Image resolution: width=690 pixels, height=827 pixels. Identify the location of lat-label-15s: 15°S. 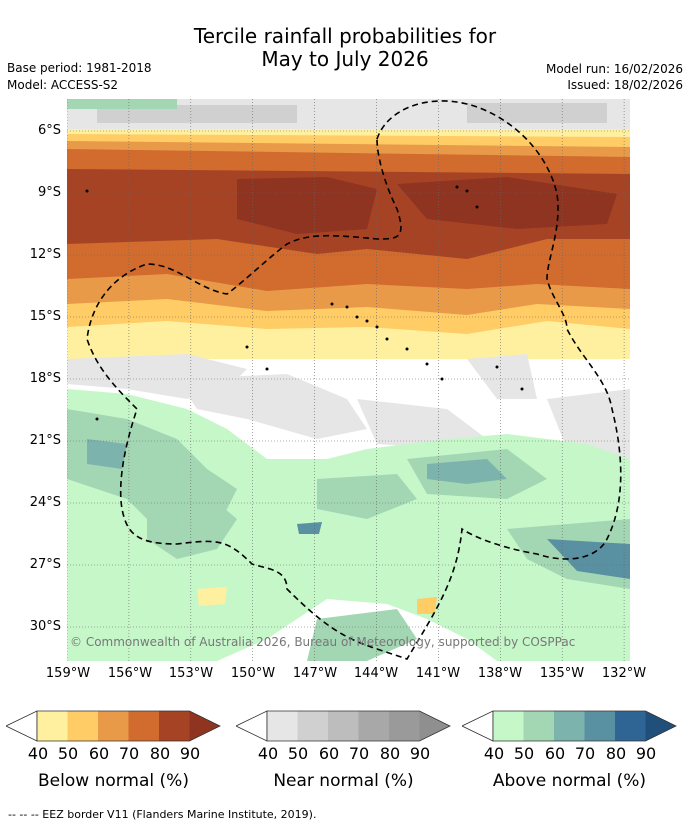
(45, 316).